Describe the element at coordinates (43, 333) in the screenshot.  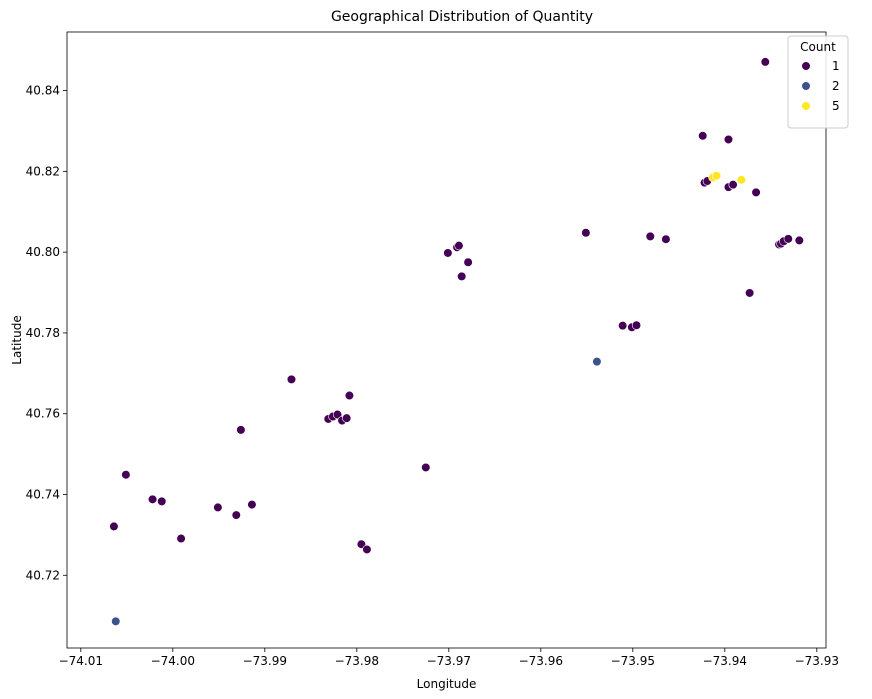
I see `y-tick-label: 40.78` at that location.